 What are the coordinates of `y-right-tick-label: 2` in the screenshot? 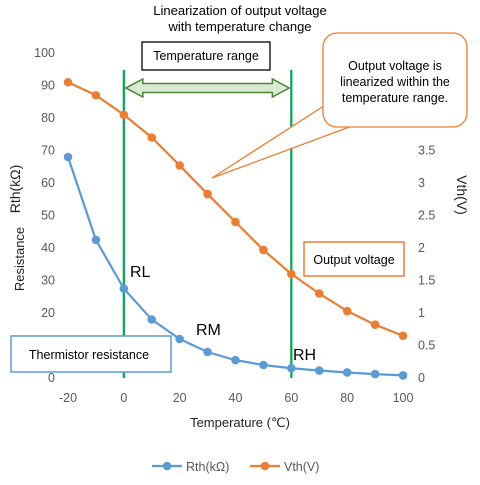 It's located at (421, 248).